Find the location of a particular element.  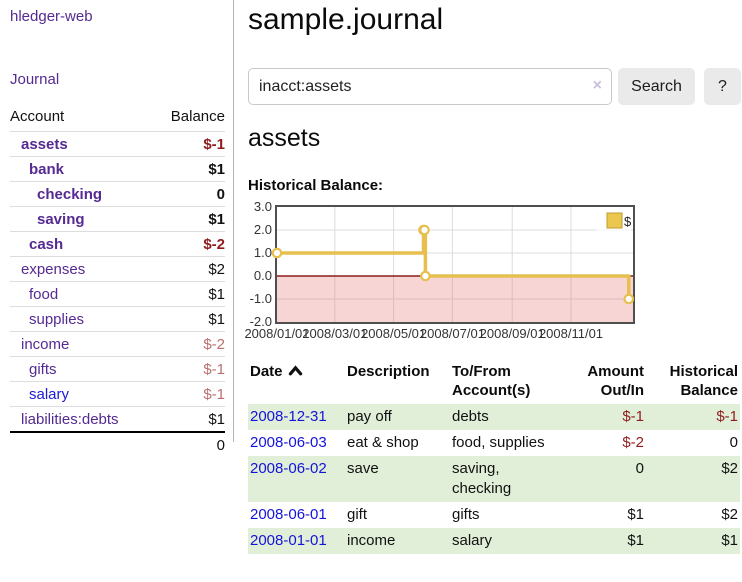

register-row: 2008-01-01 income salary $1 $1 is located at coordinates (494, 541).